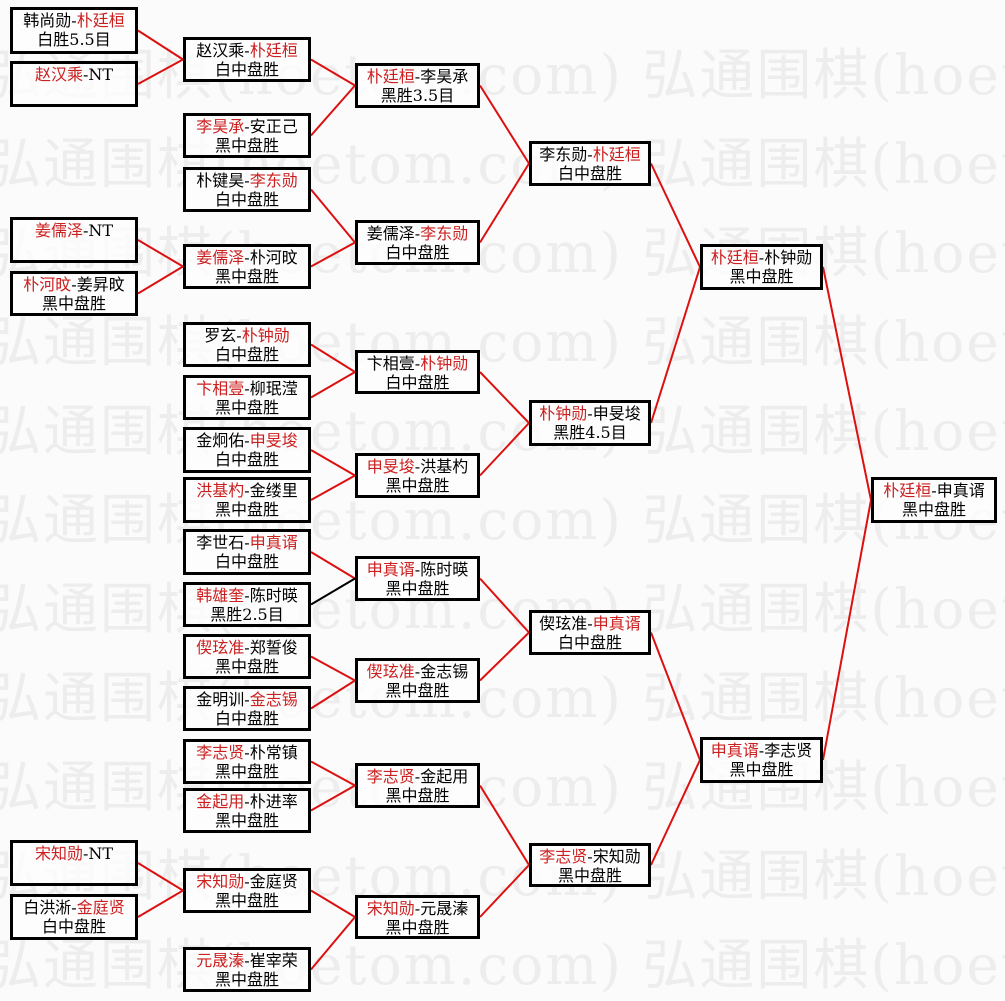 This screenshot has width=1005, height=1001. I want to click on match-players: 李昊承-安正己, so click(247, 126).